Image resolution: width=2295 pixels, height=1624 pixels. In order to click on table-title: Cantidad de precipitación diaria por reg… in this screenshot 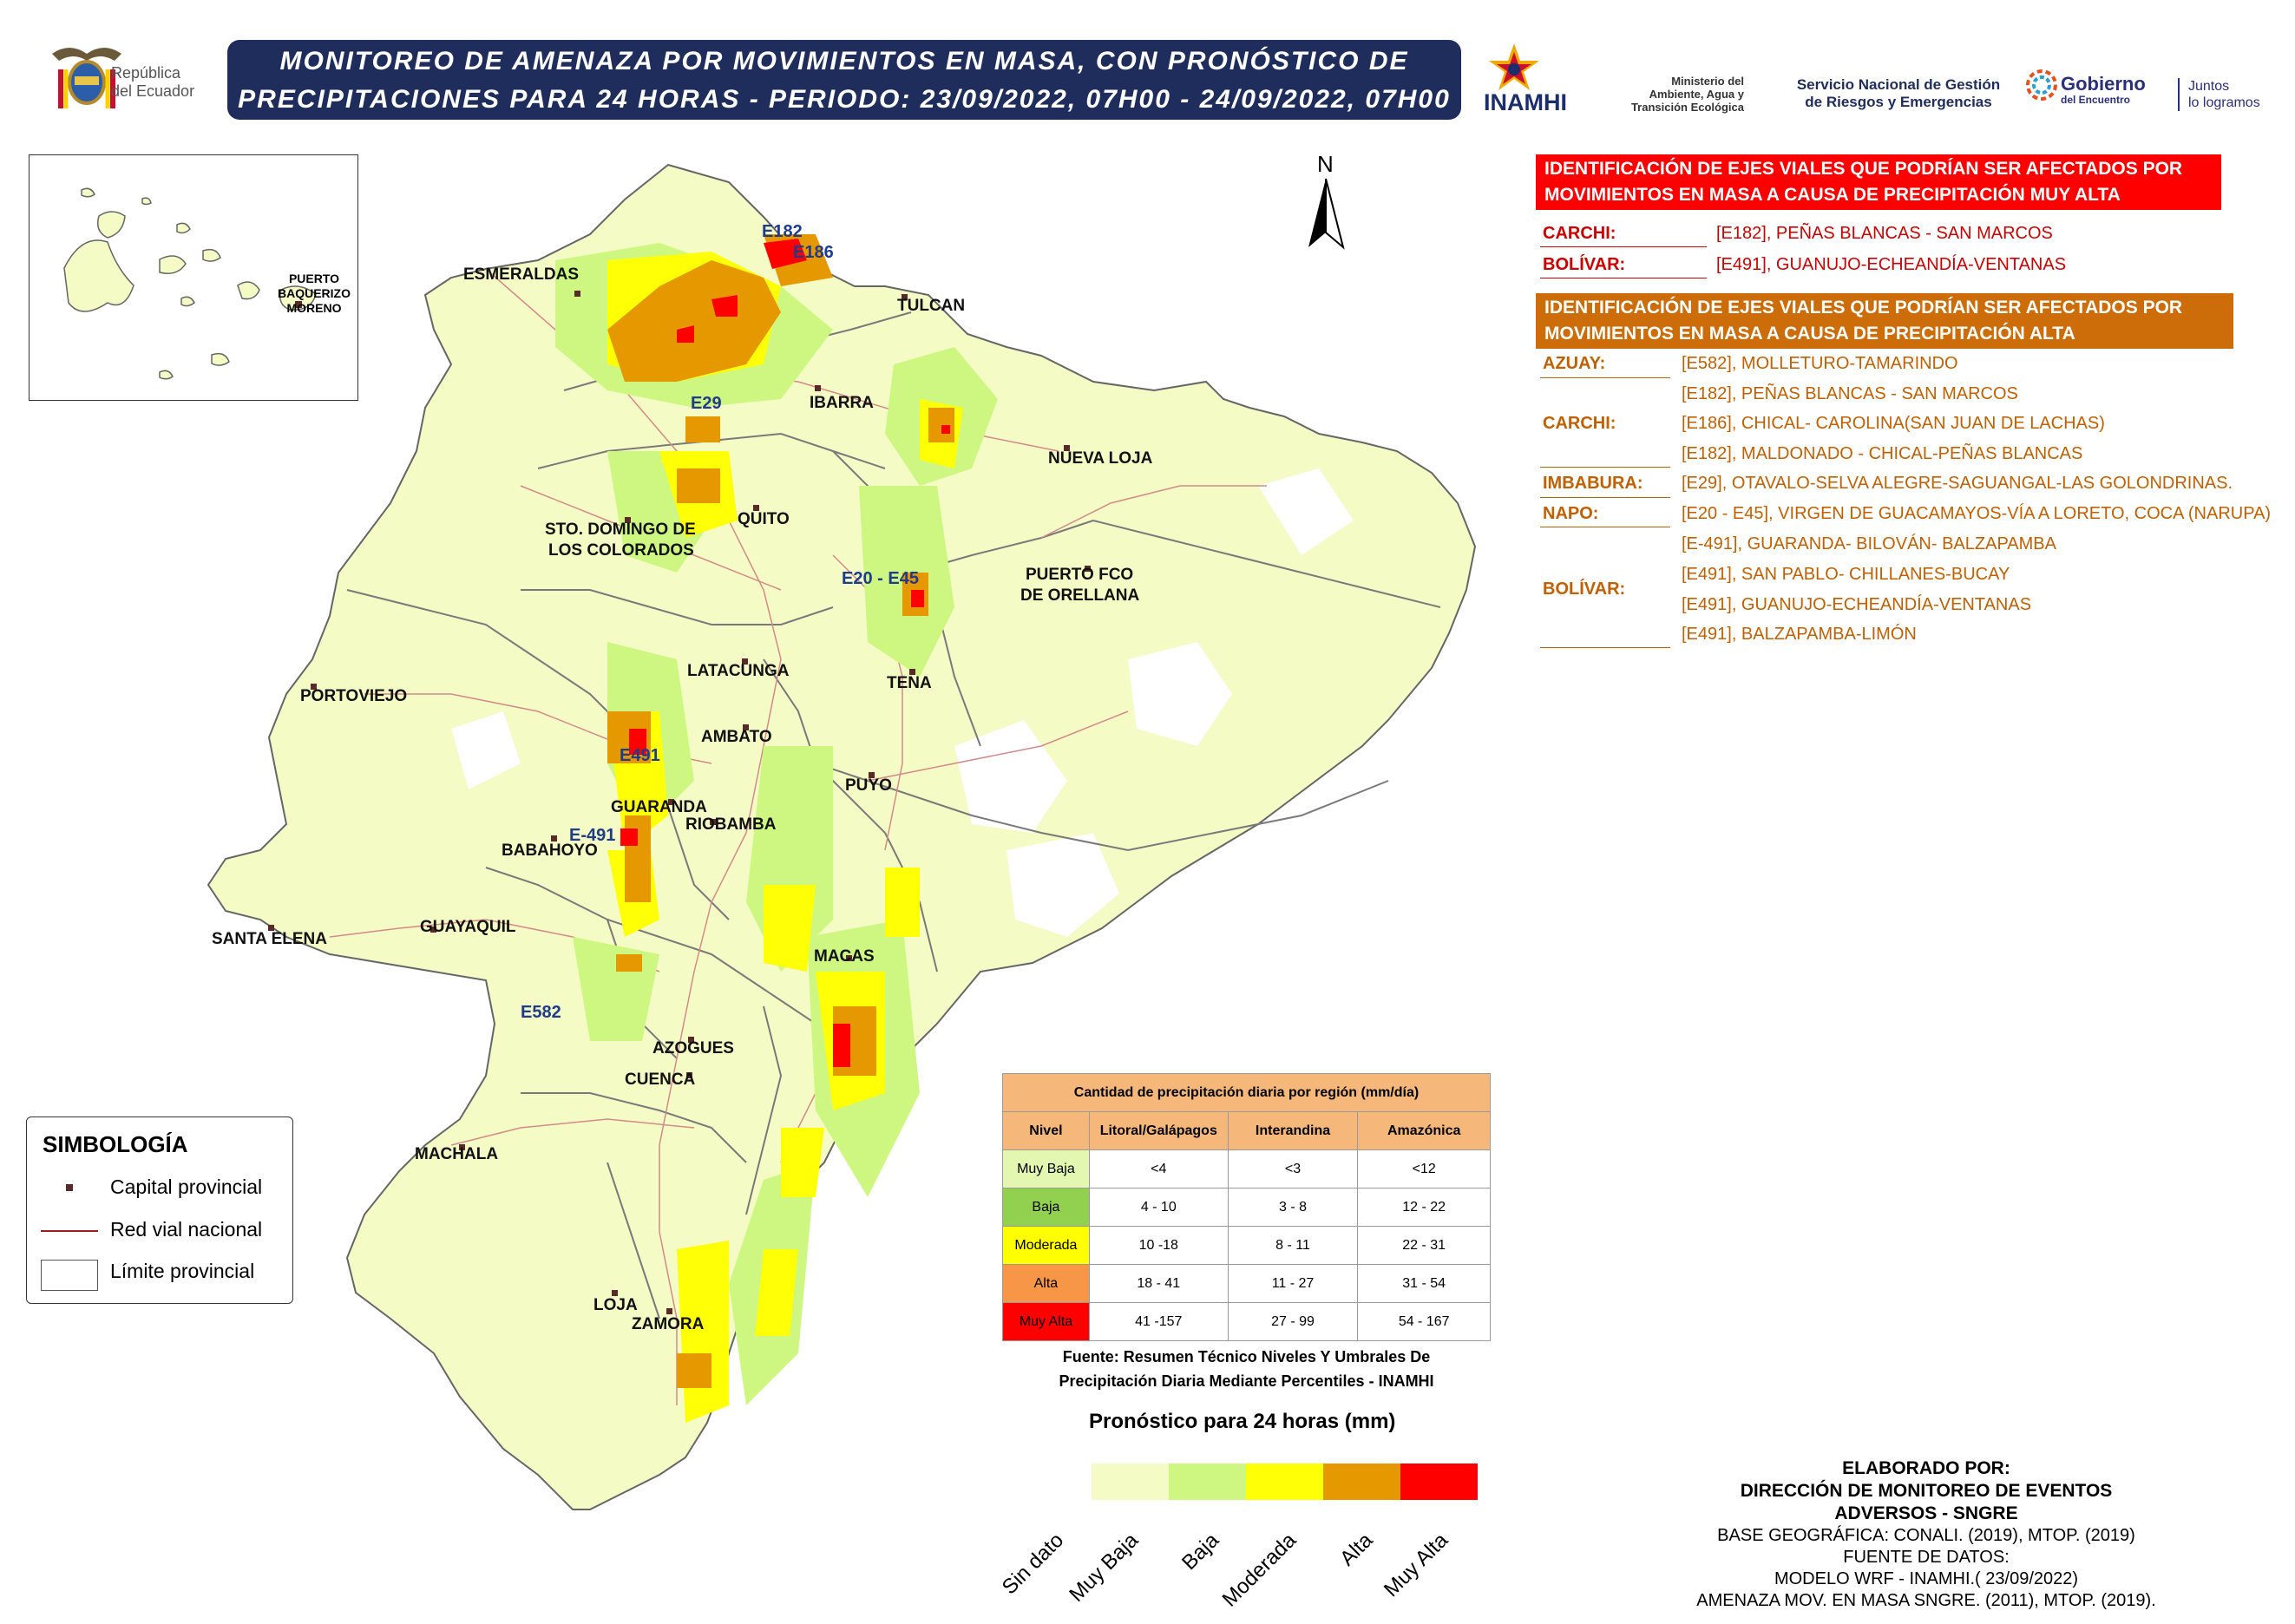, I will do `click(1246, 1092)`.